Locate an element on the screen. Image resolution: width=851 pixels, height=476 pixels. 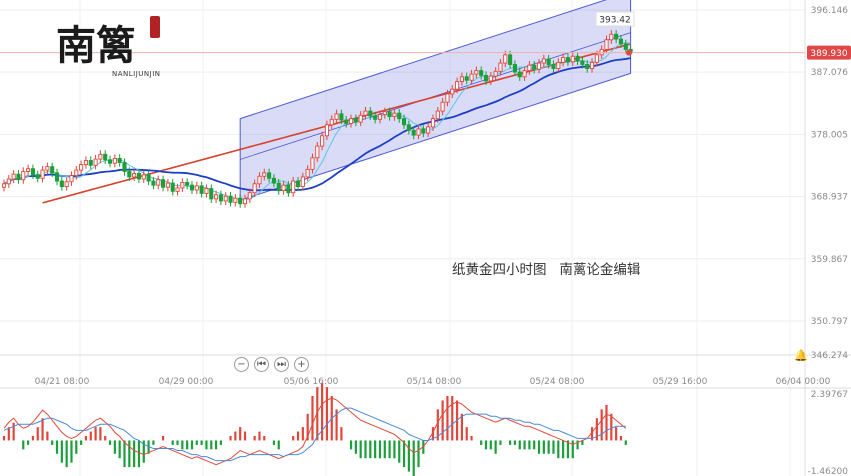
logo-chars: 南篱 is located at coordinates (96, 45).